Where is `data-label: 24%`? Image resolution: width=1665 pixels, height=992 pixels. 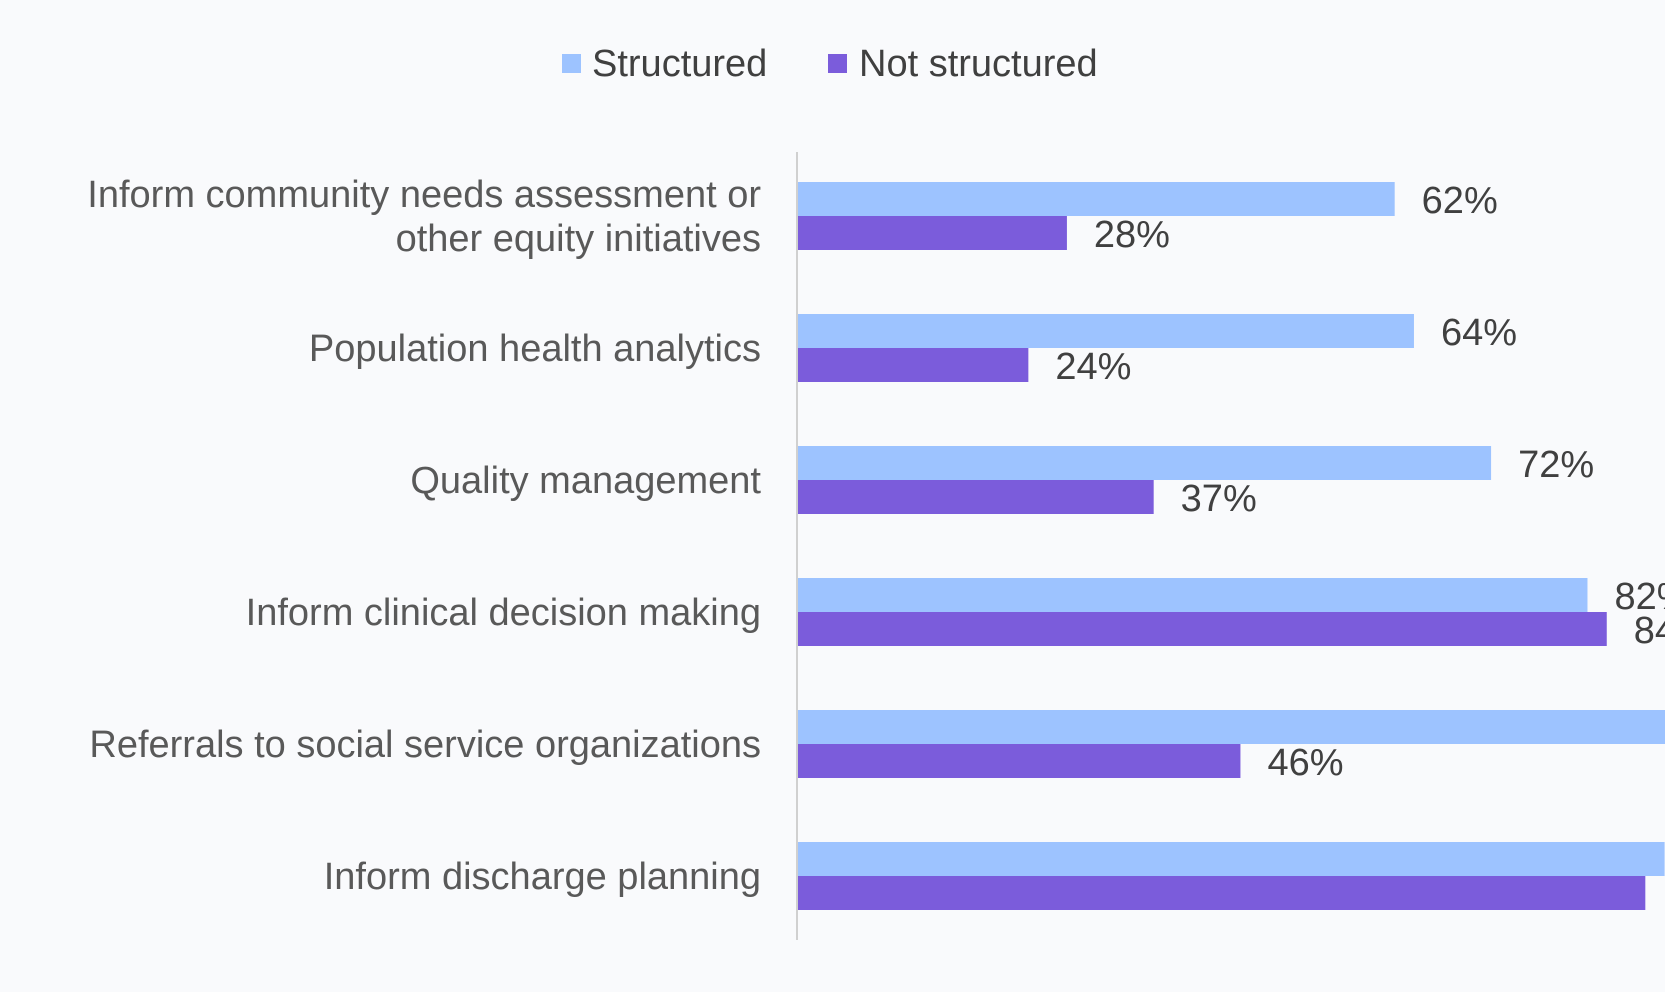 data-label: 24% is located at coordinates (1093, 367).